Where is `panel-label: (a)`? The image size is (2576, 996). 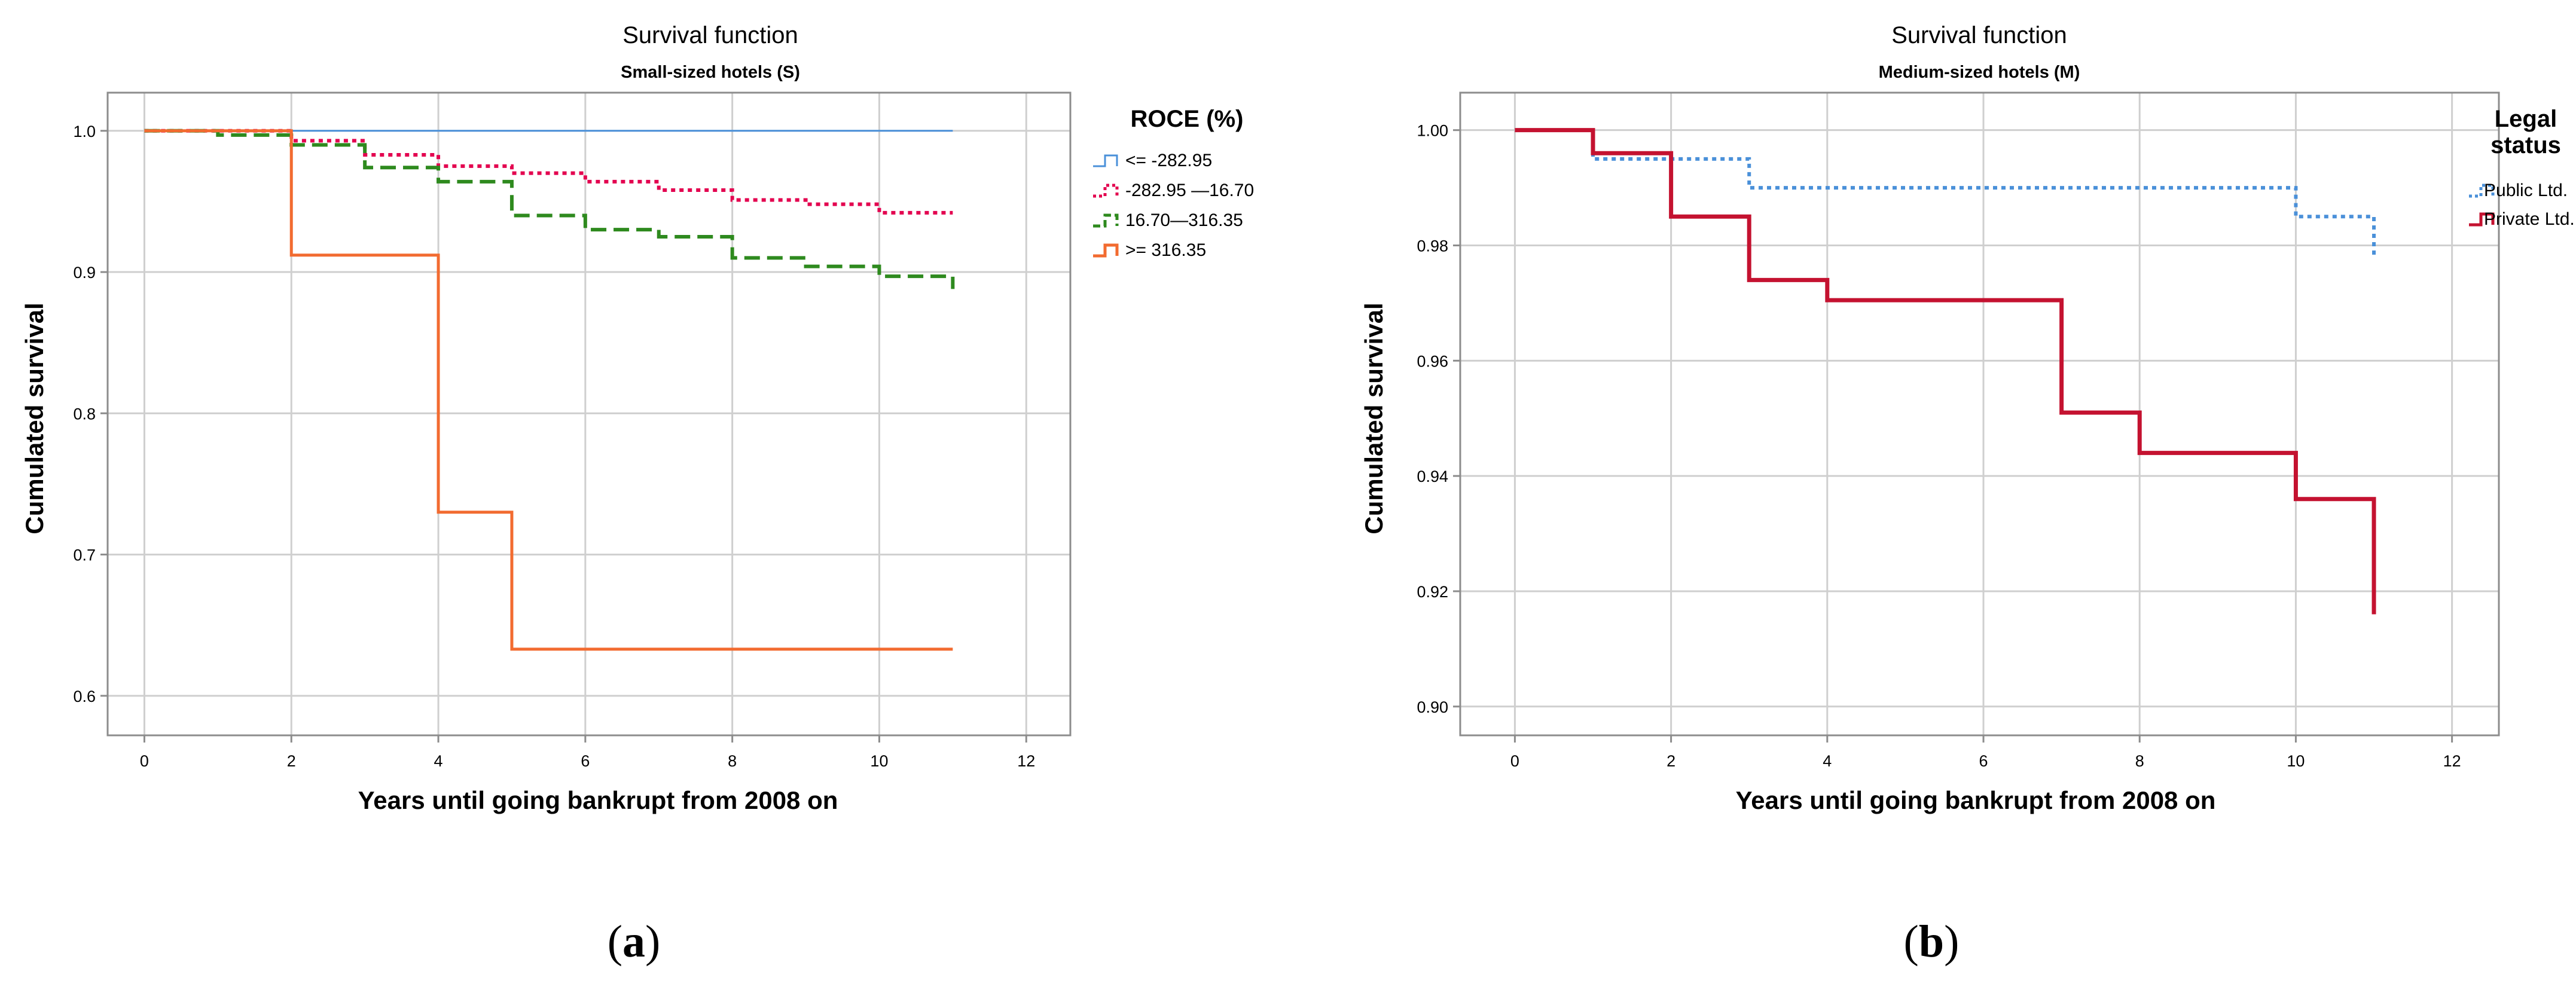
panel-label: (a) is located at coordinates (634, 941).